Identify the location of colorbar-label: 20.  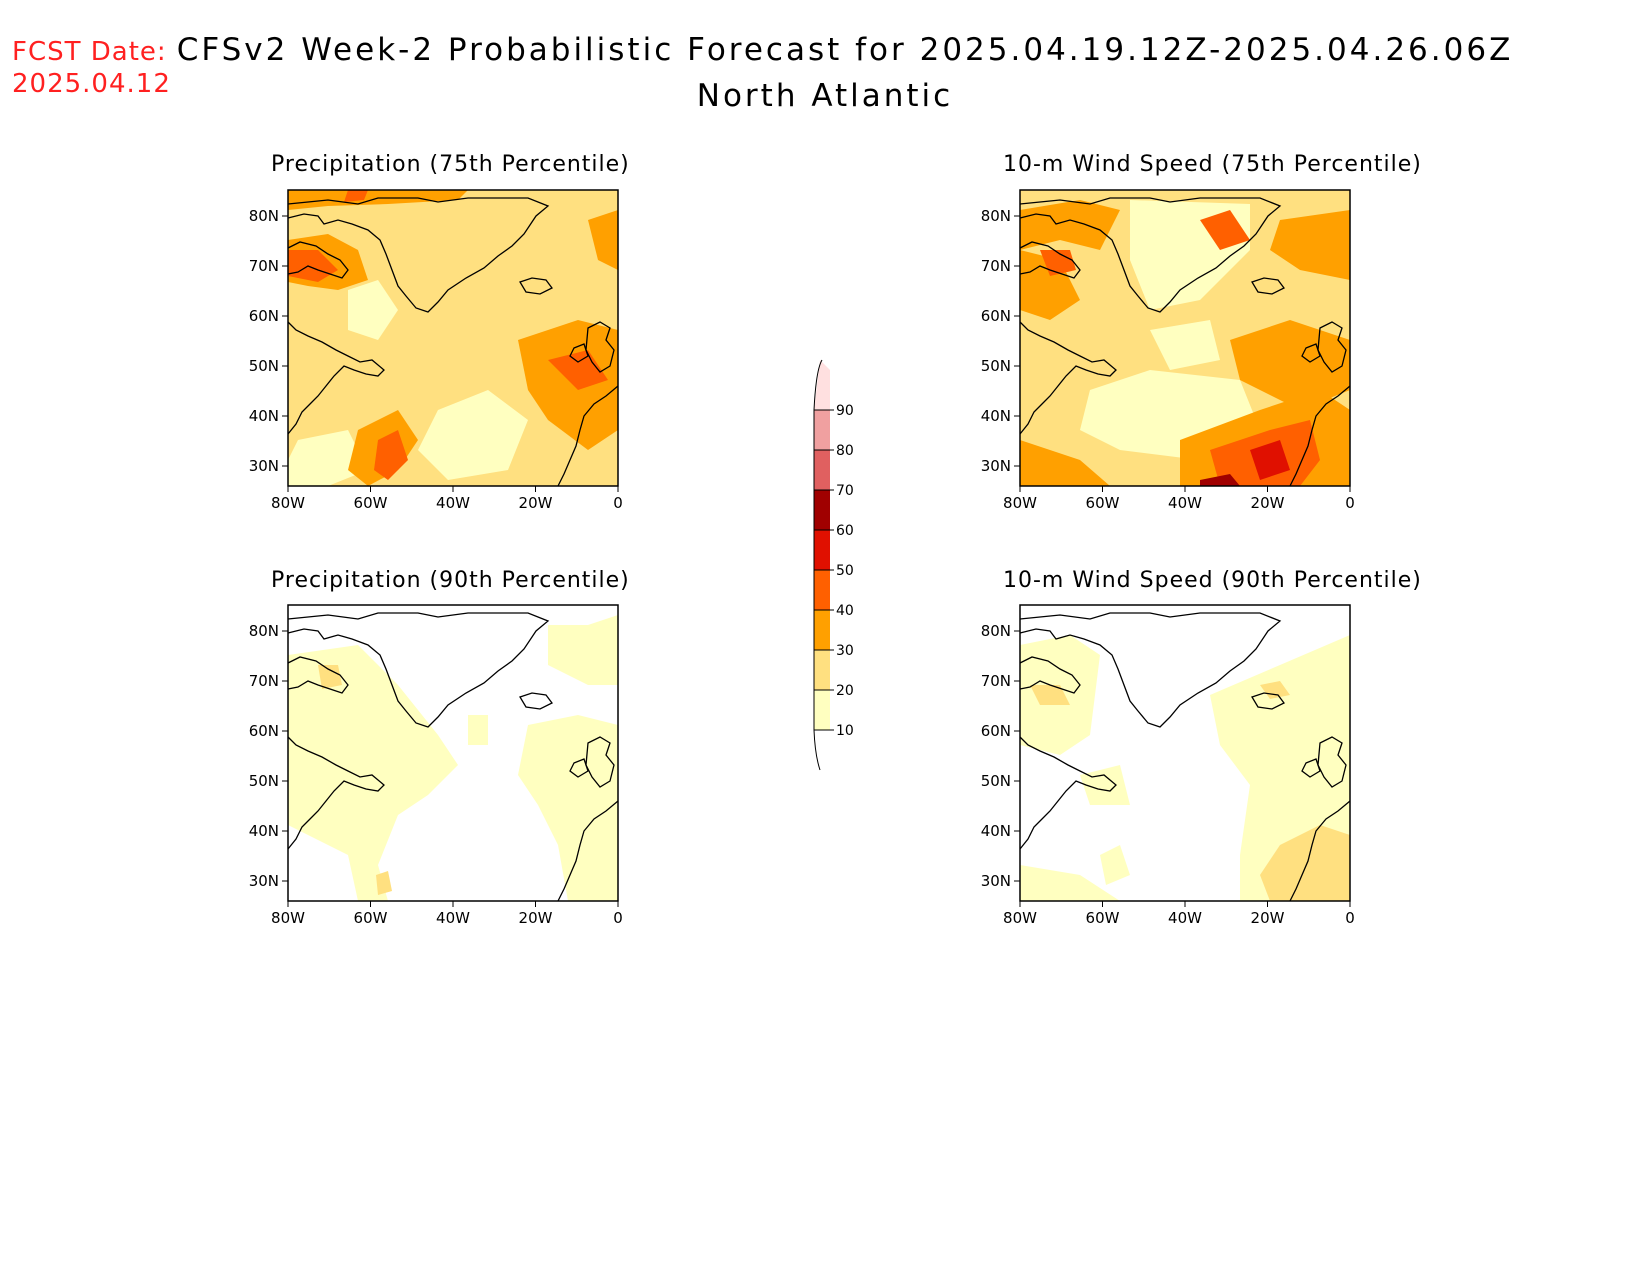
(845, 691).